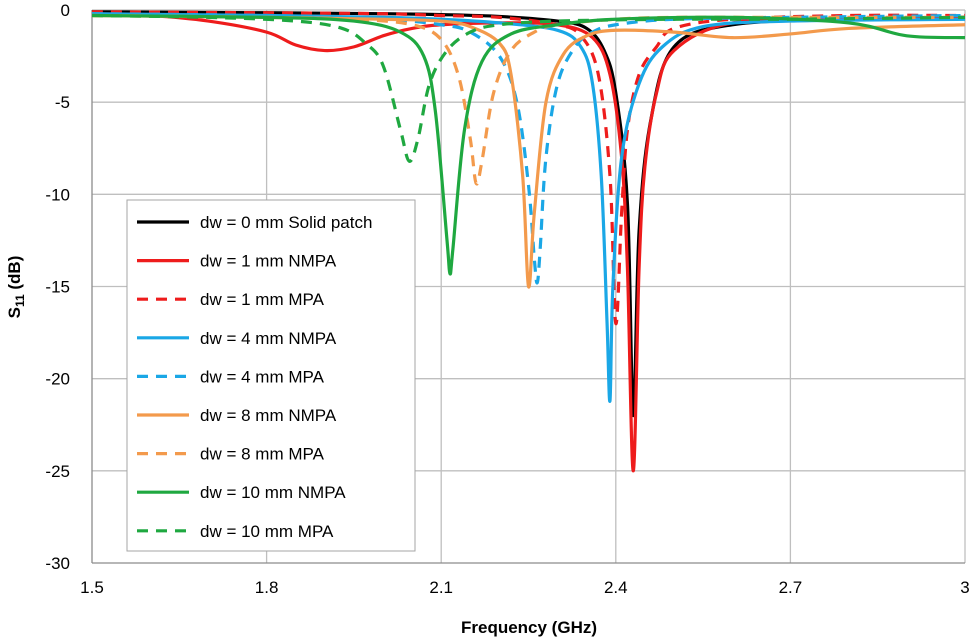 The image size is (975, 640). I want to click on y-tick-label: -20, so click(57, 379).